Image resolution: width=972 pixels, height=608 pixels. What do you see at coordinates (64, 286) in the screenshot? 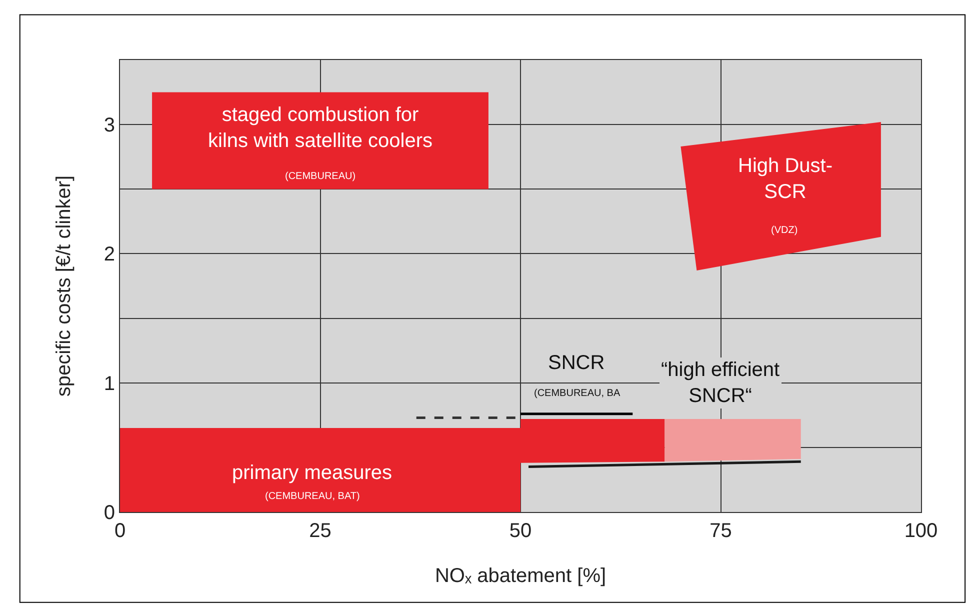
I see `y-axis-title: specific costs [€/t clinker]` at bounding box center [64, 286].